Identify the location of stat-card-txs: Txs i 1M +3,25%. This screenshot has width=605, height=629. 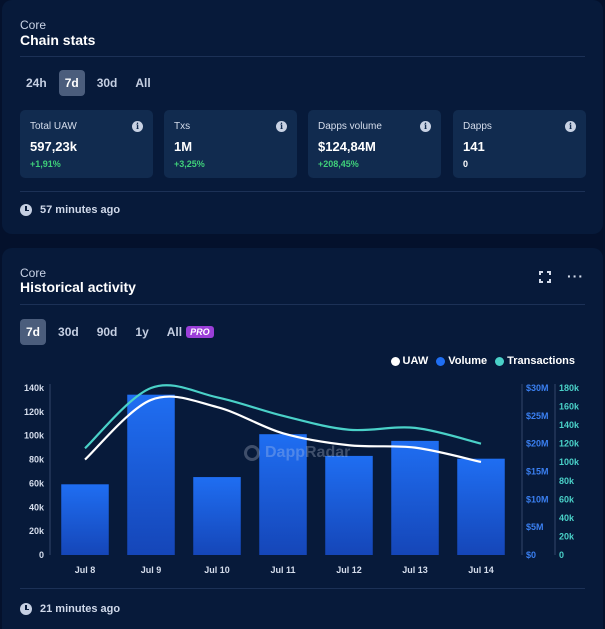
(230, 144).